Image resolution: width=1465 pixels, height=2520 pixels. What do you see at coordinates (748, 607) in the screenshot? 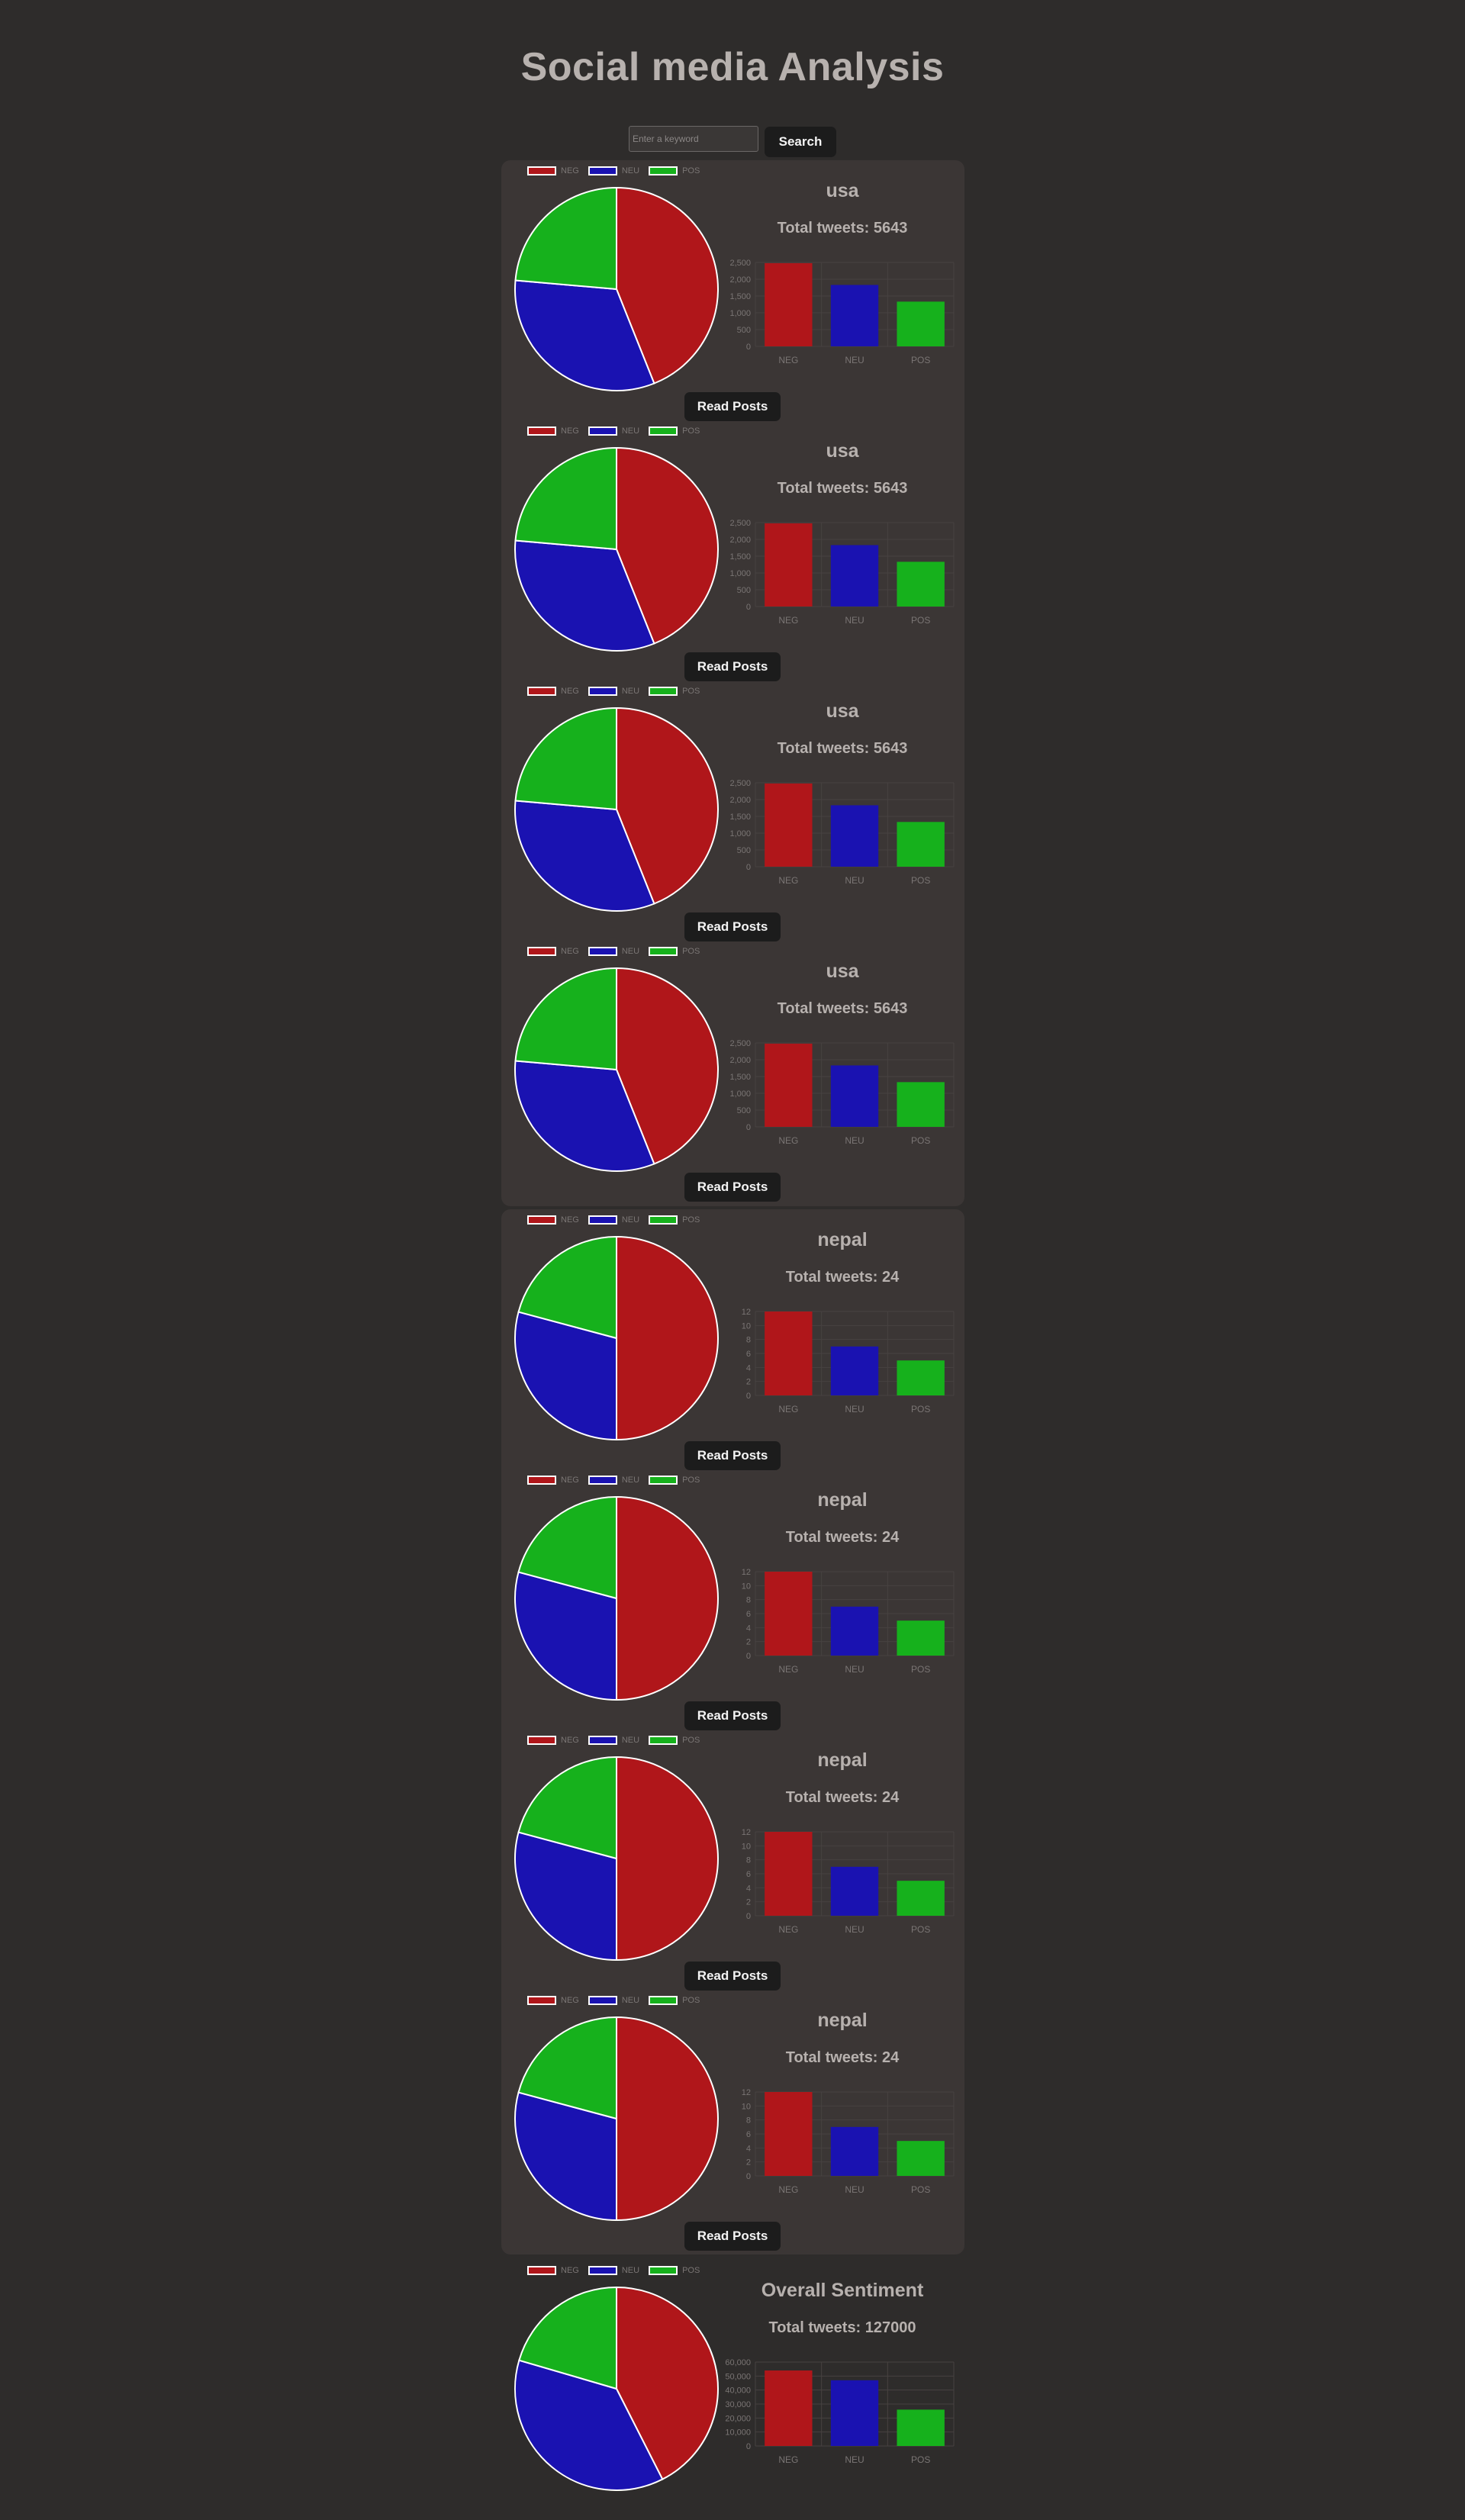
I see `y-tick-label: 0` at bounding box center [748, 607].